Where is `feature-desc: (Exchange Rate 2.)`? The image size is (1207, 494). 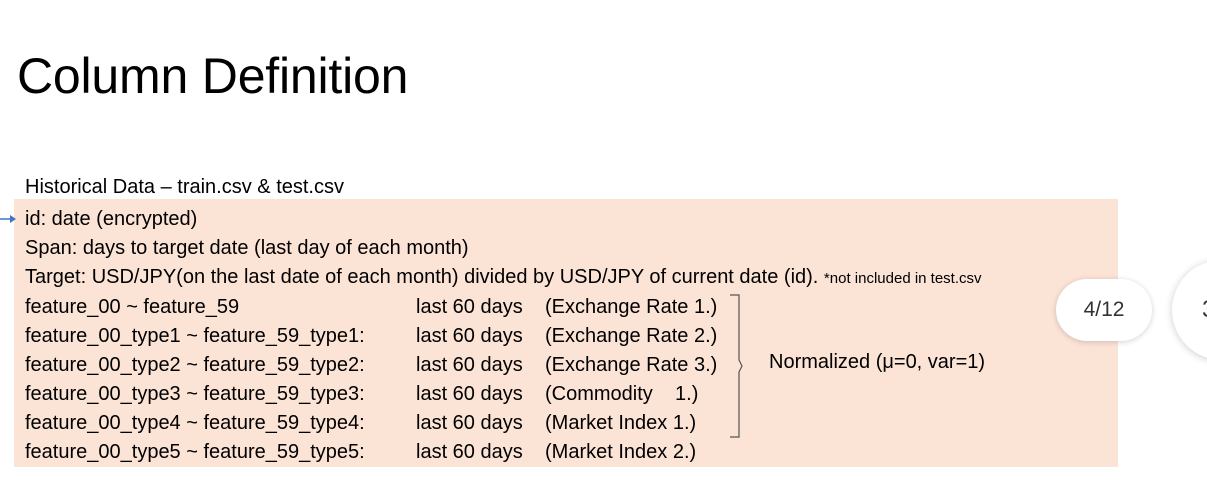 feature-desc: (Exchange Rate 2.) is located at coordinates (631, 336).